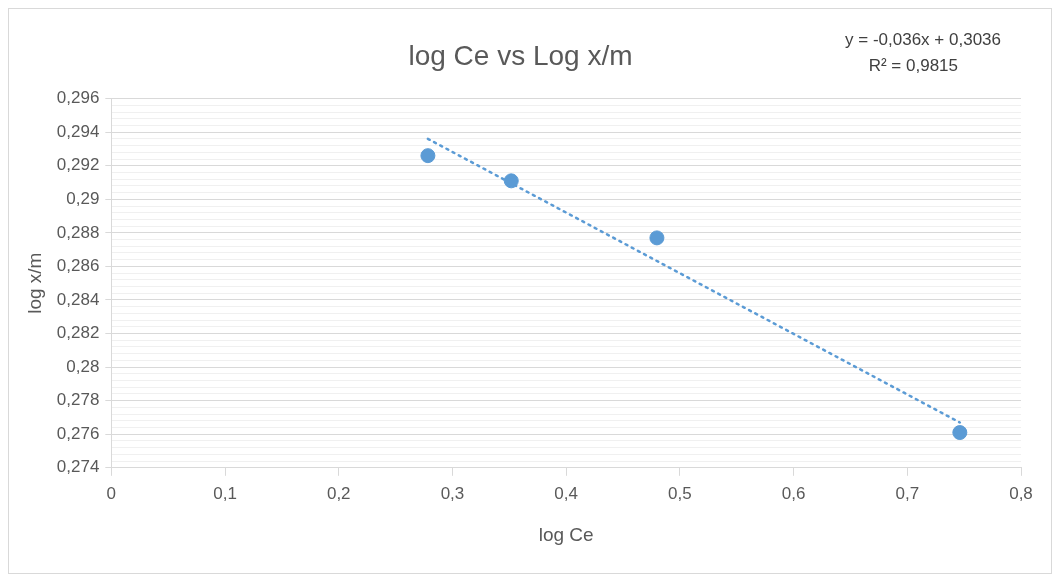  Describe the element at coordinates (78, 299) in the screenshot. I see `y-tick-label: 0,284` at that location.